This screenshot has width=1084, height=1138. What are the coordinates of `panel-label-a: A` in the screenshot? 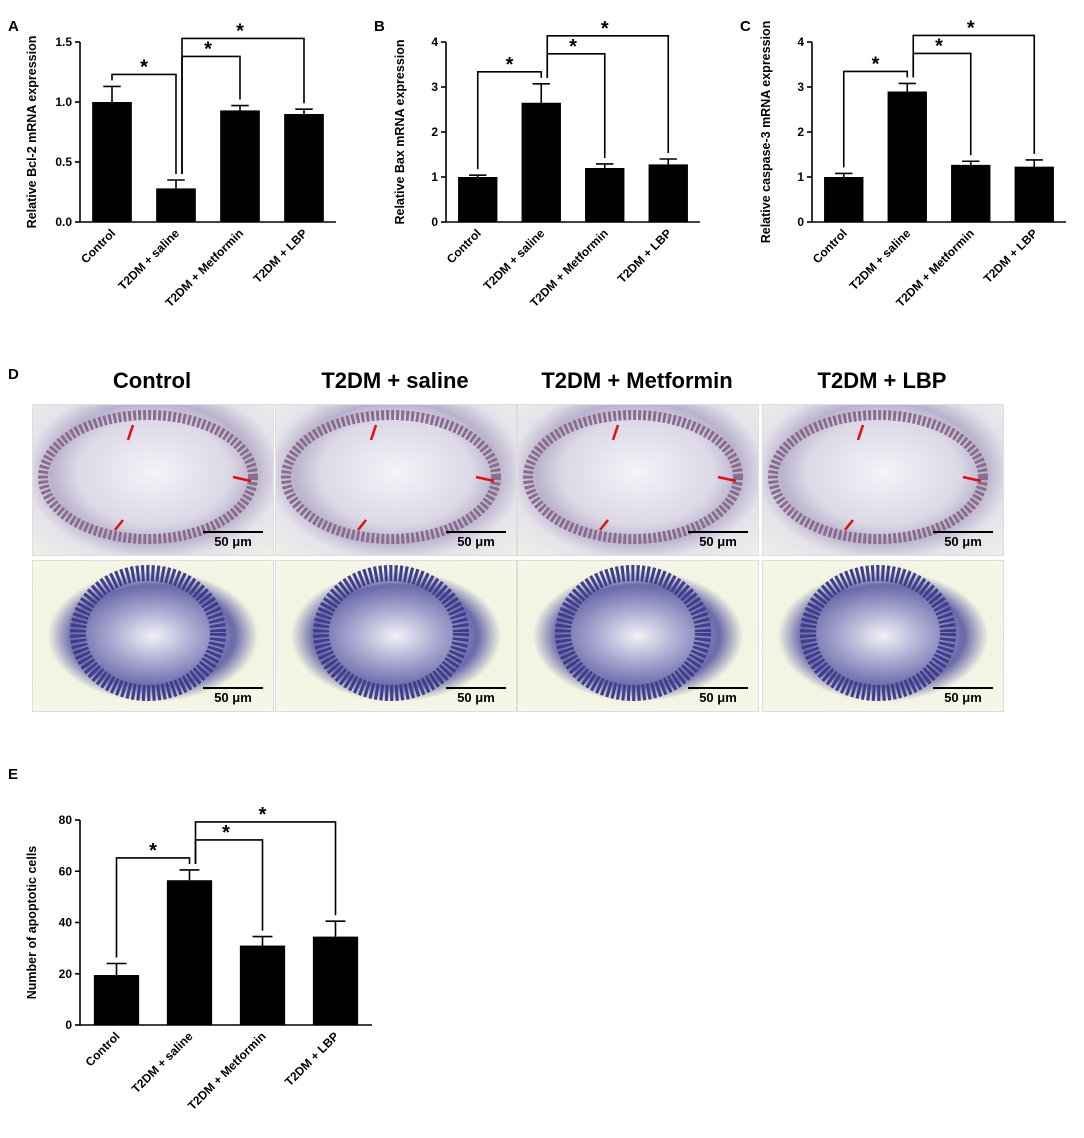 It's located at (13, 26).